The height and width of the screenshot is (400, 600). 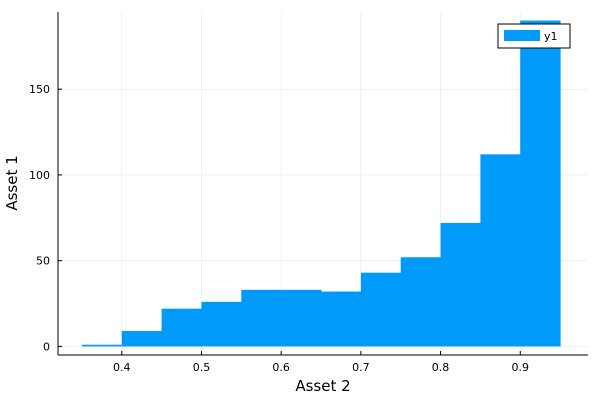 I want to click on legend-label-y1: y1, so click(x=551, y=36).